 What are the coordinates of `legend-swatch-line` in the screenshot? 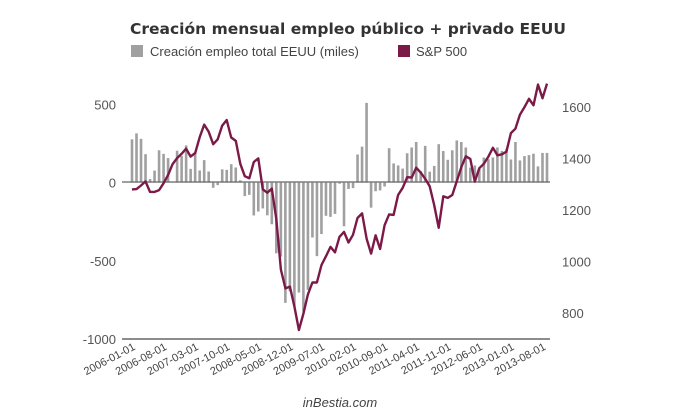 It's located at (404, 51).